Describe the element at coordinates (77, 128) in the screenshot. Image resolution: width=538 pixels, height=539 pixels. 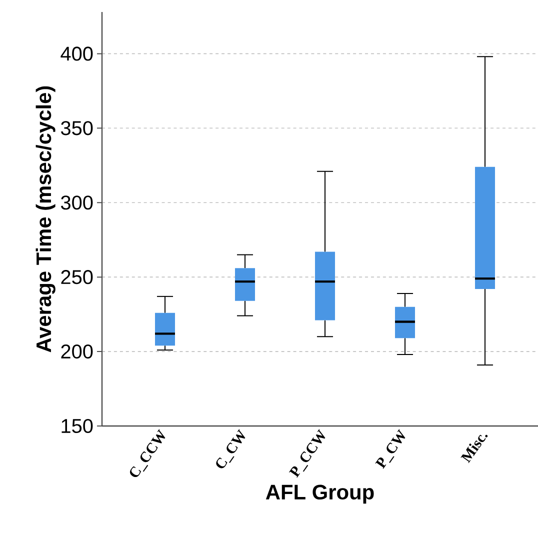
I see `y-tick-label: 350` at that location.